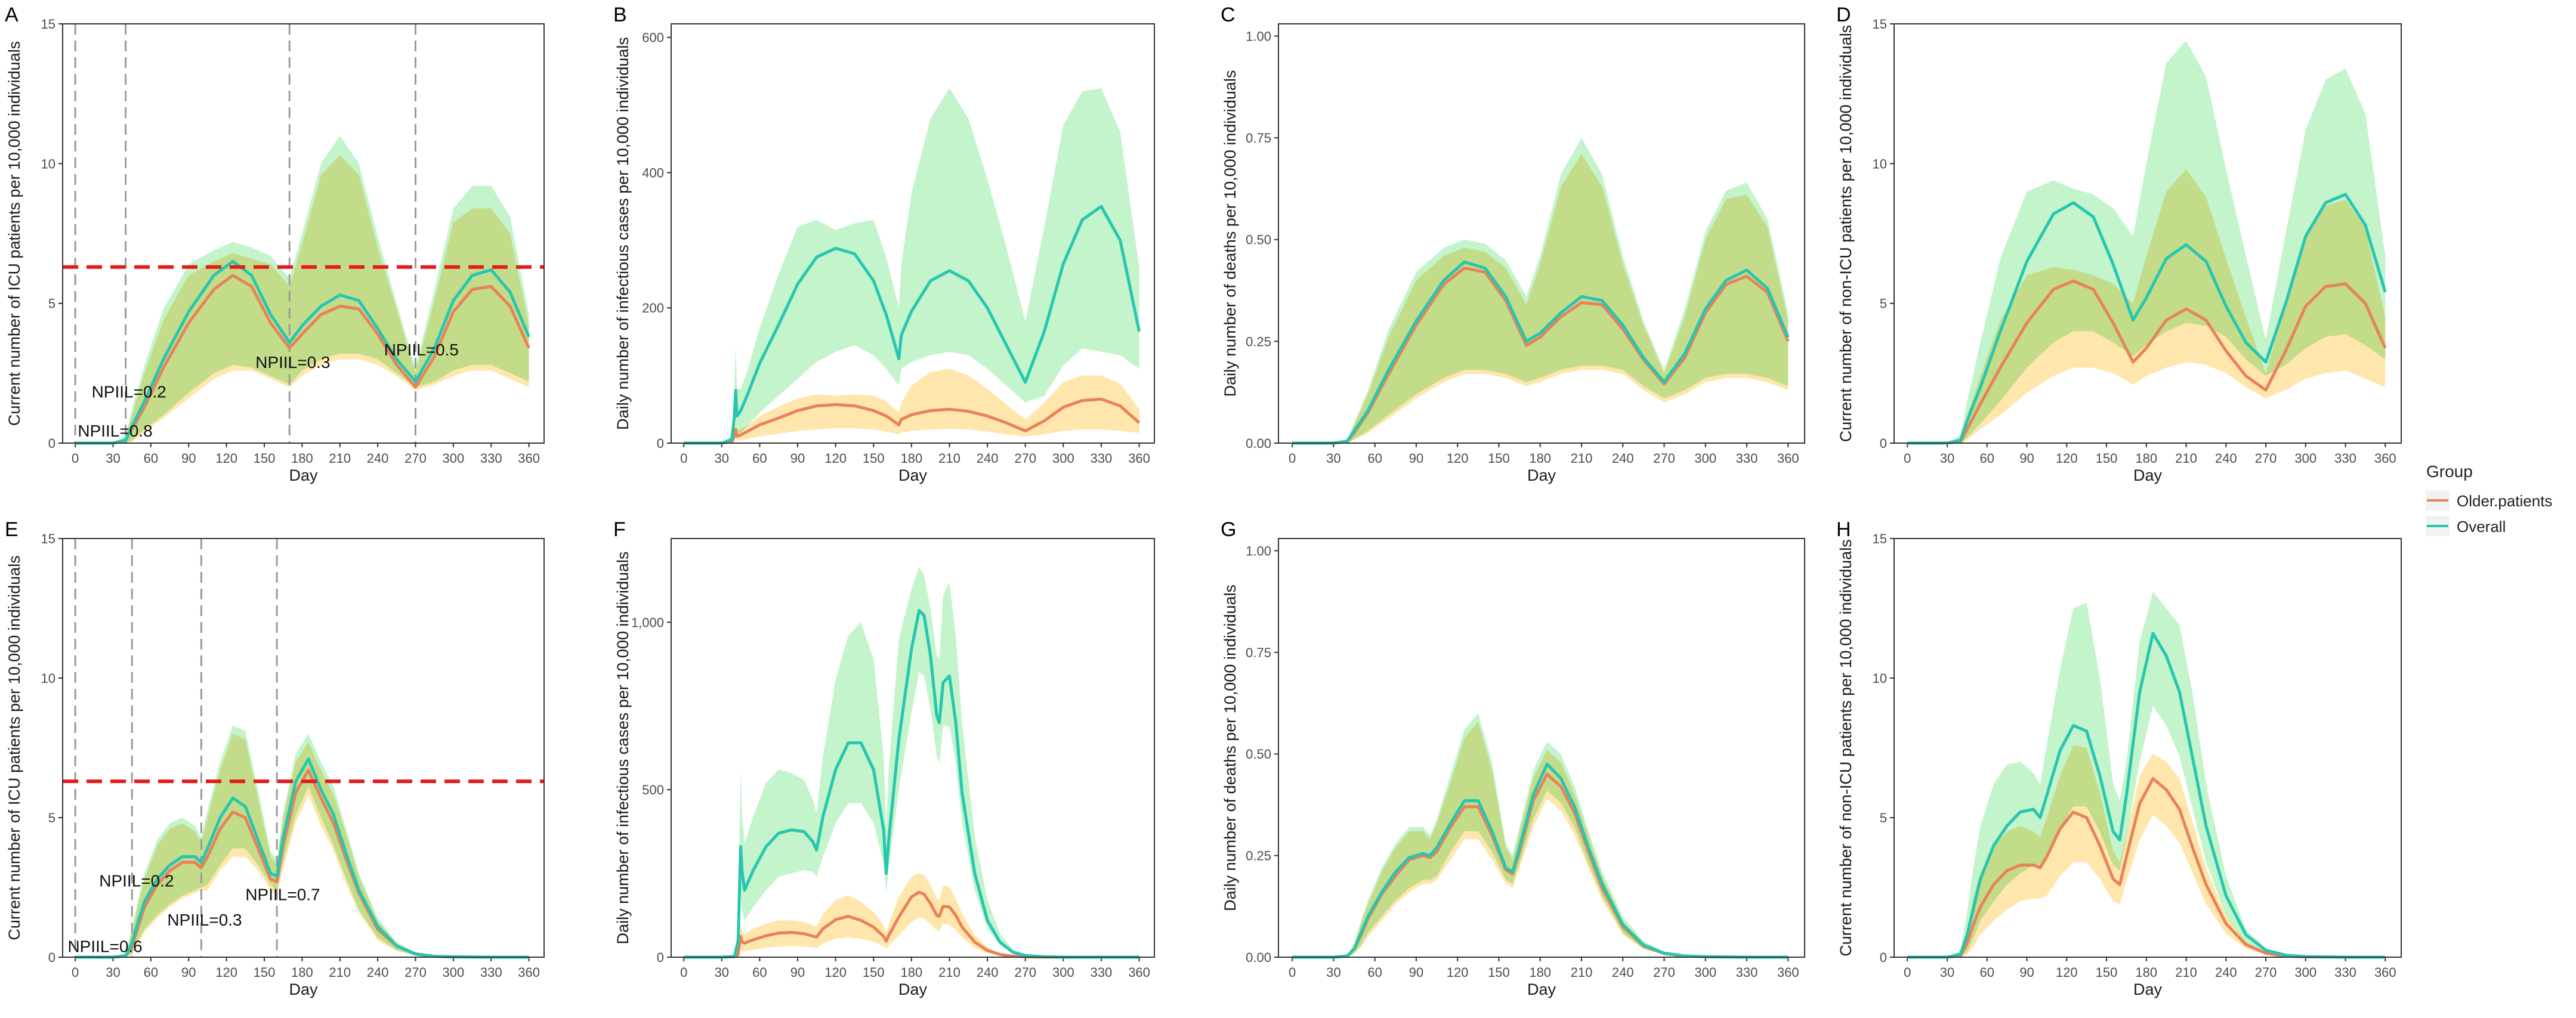 This screenshot has height=1018, width=2576. I want to click on x-tick-label-c: 180, so click(1540, 459).